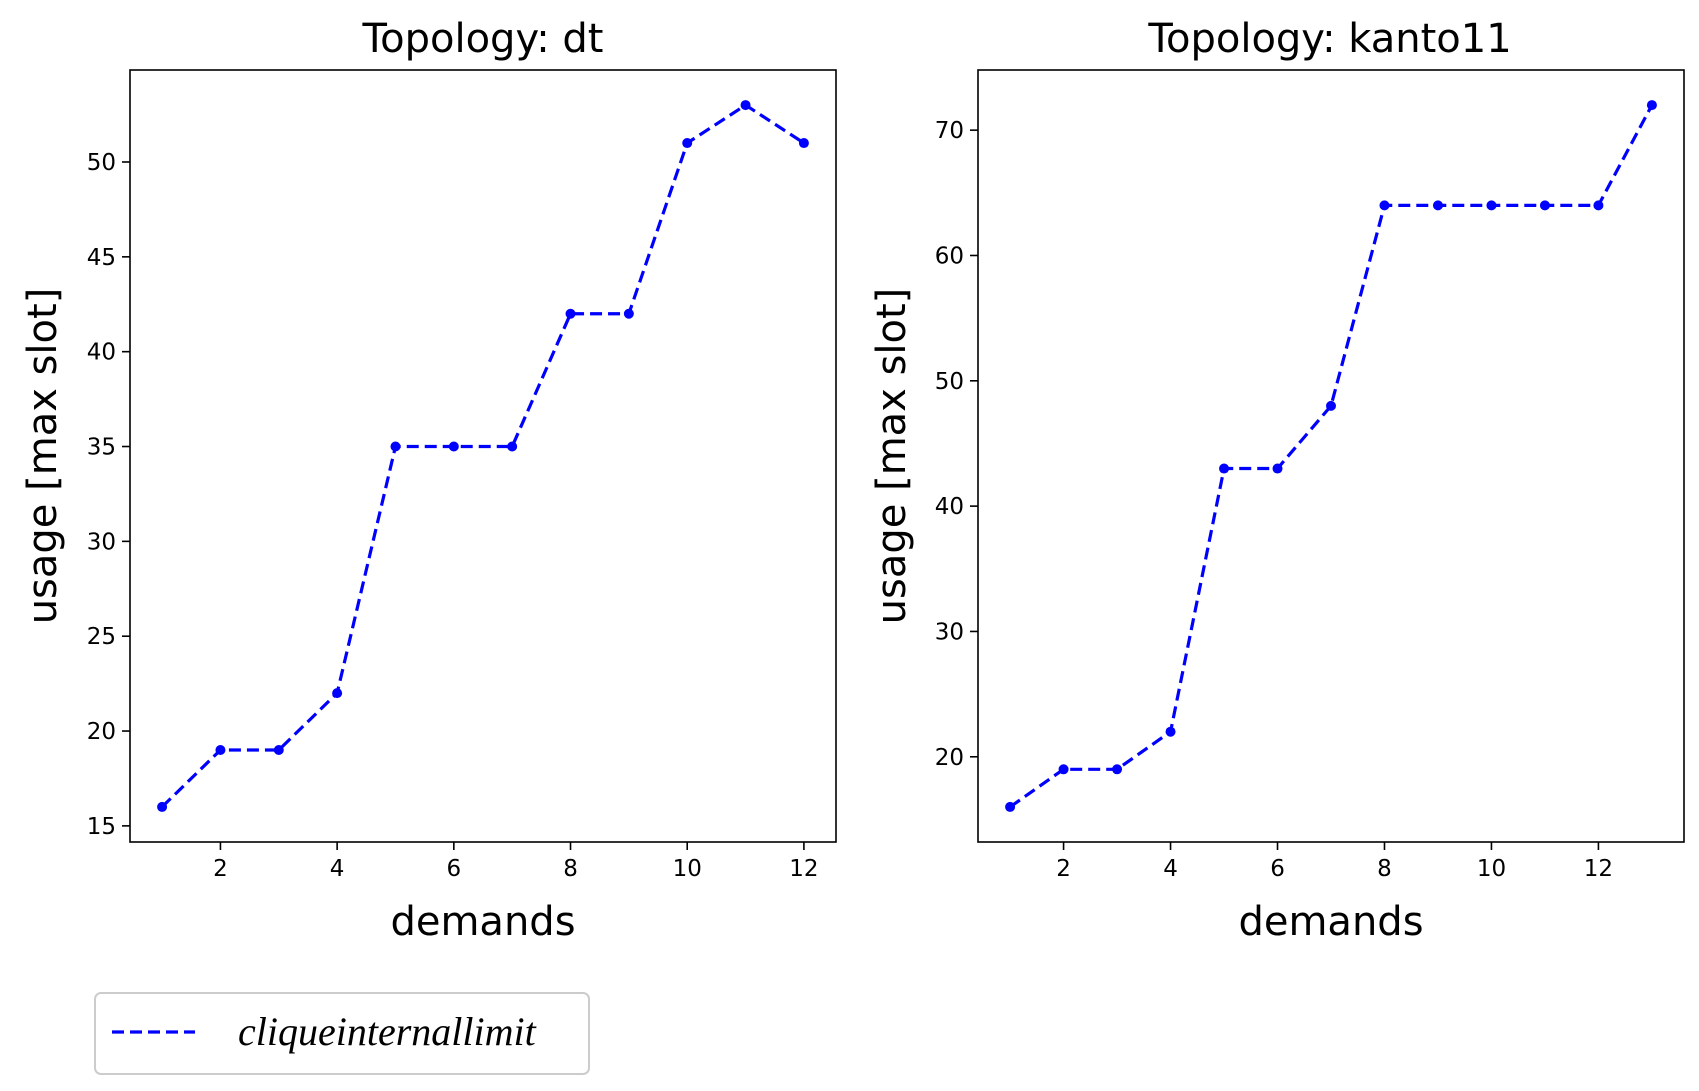 The height and width of the screenshot is (1091, 1699). I want to click on y-tick-label: 35, so click(101, 448).